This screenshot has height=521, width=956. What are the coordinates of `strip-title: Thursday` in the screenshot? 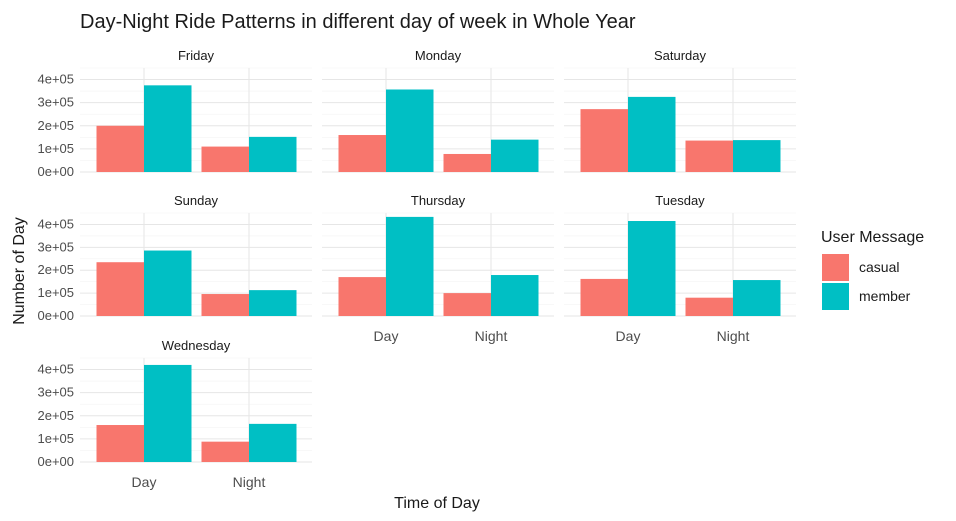 It's located at (438, 200).